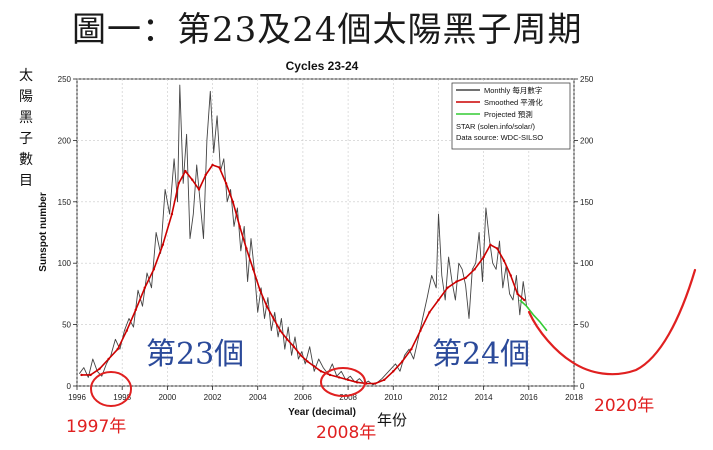 The height and width of the screenshot is (450, 713). I want to click on year-1997-annotation: 1997年, so click(96, 427).